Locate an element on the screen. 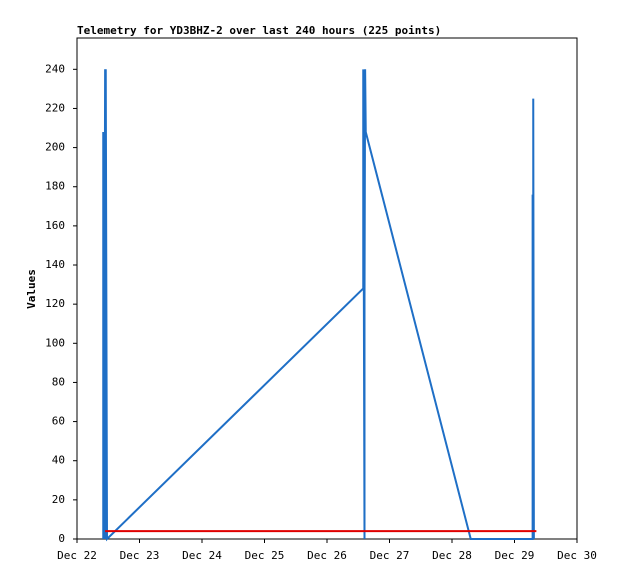 The width and height of the screenshot is (618, 583). x-tick-label: Dec 28 is located at coordinates (452, 555).